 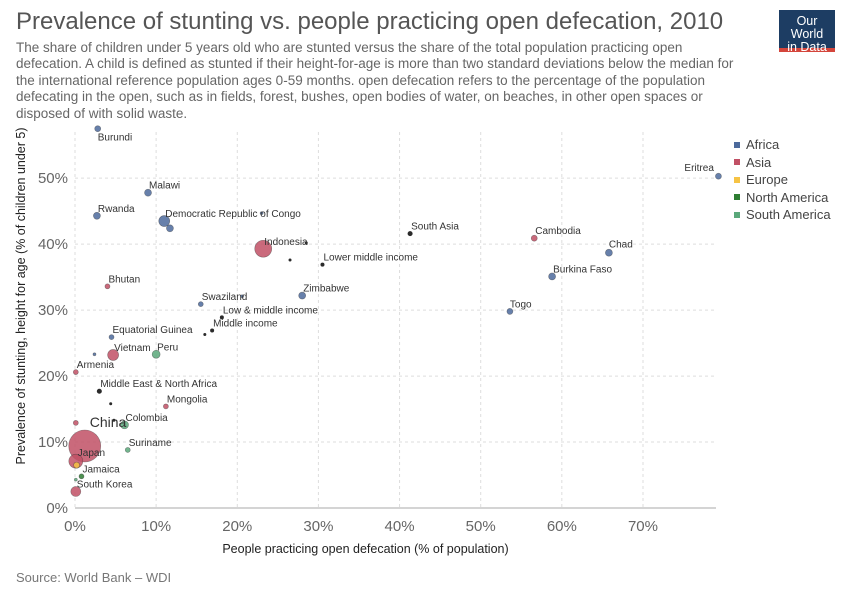 What do you see at coordinates (521, 304) in the screenshot?
I see `point-label: Togo` at bounding box center [521, 304].